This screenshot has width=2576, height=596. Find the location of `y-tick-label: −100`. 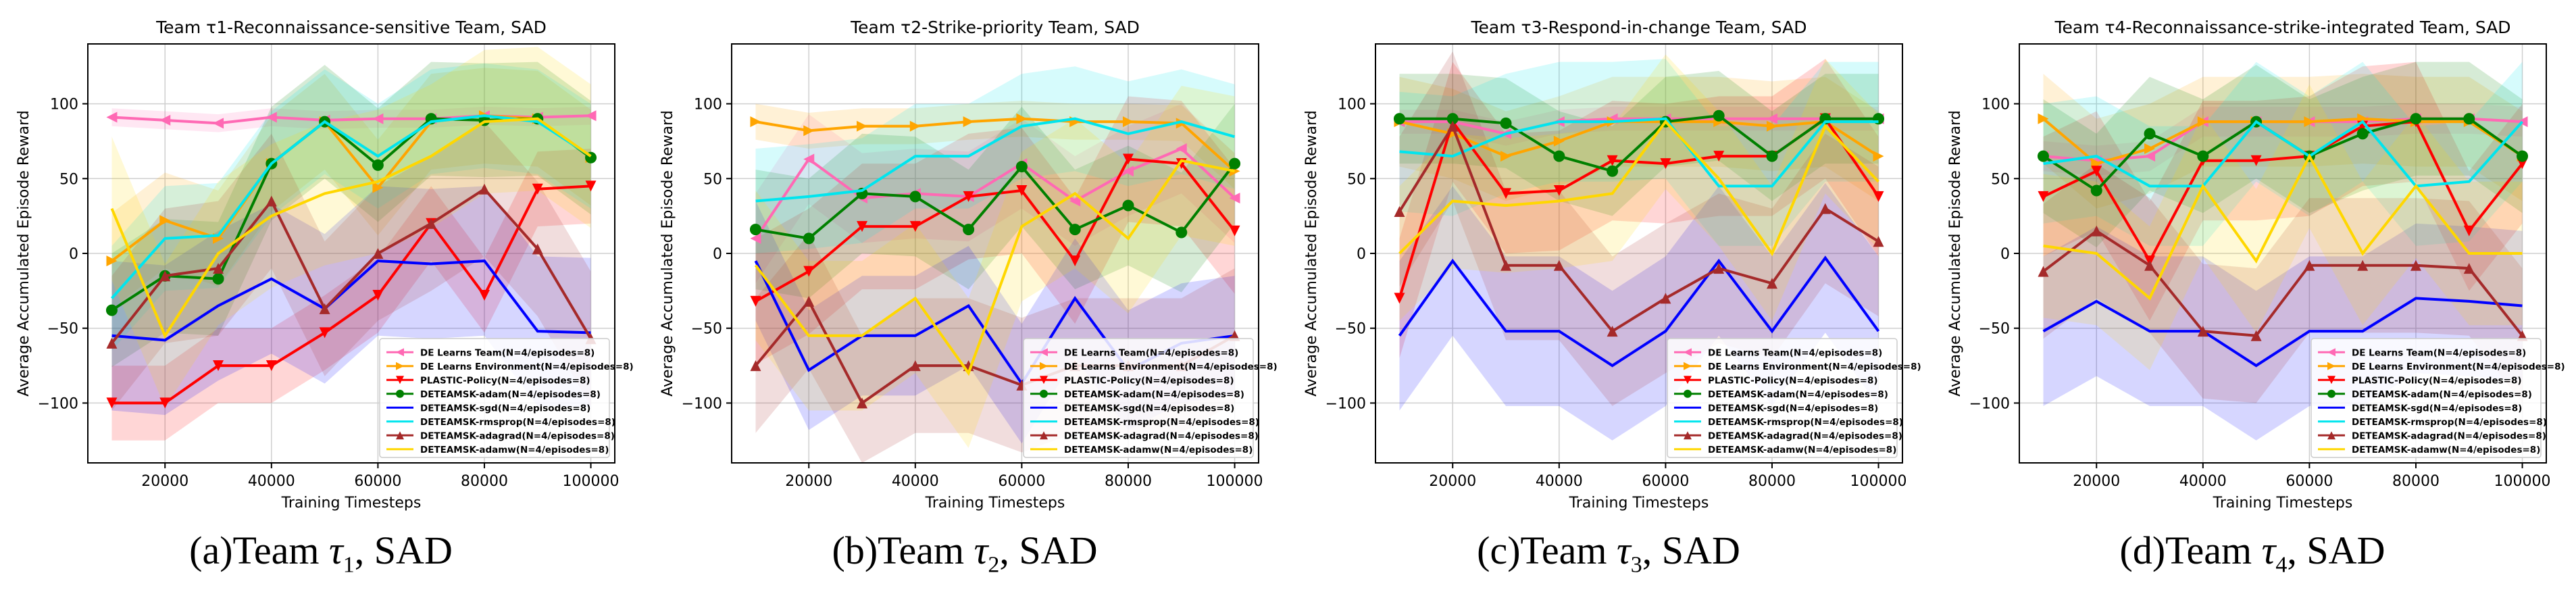

y-tick-label: −100 is located at coordinates (1989, 403).